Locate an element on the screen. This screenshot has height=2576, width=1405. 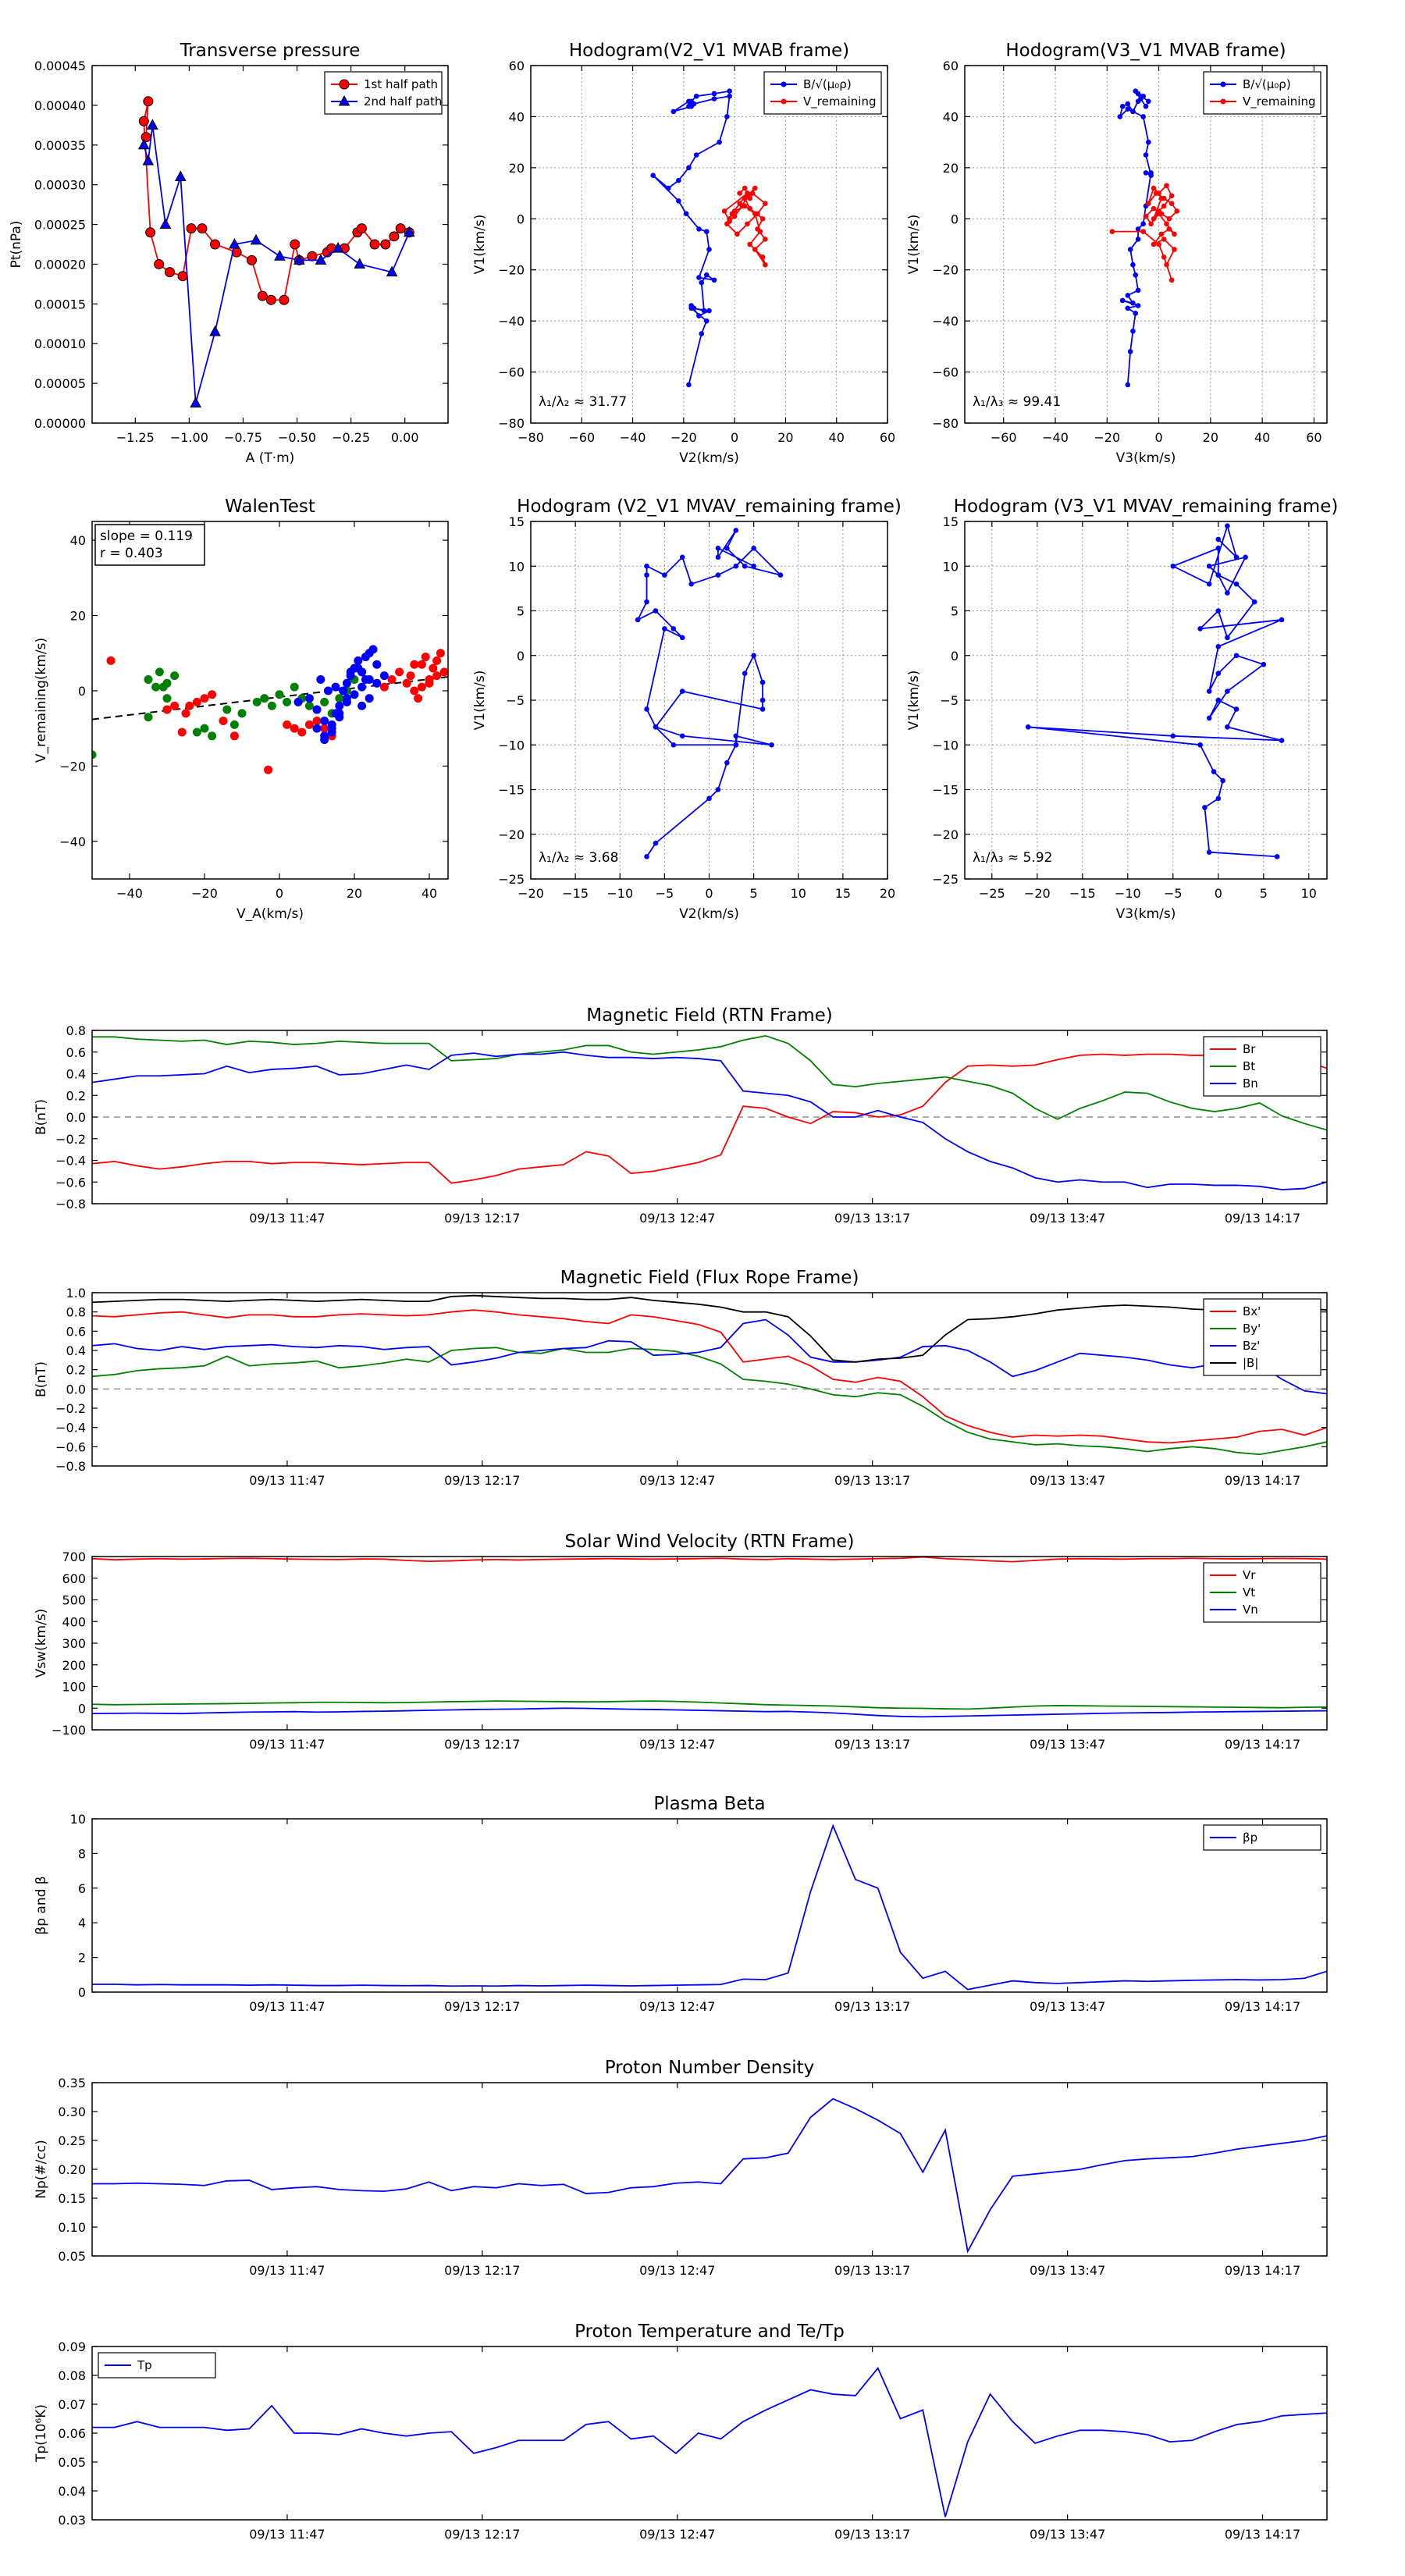
y-tick-label: 0.05 is located at coordinates (72, 2256).